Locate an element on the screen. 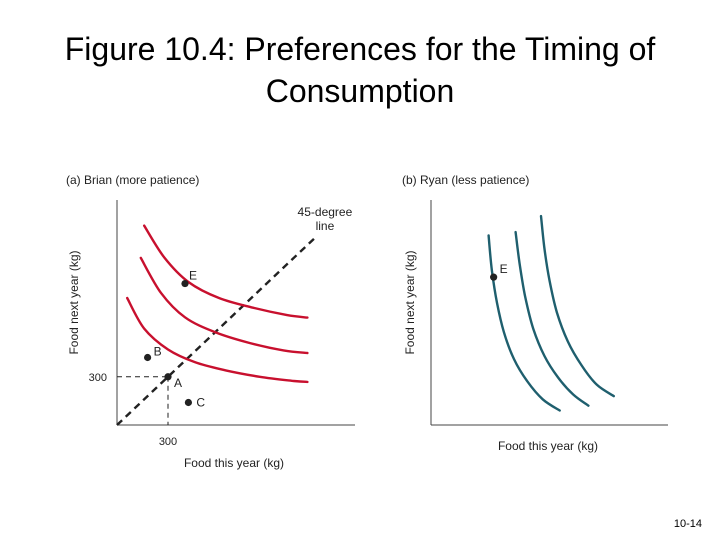 This screenshot has width=720, height=540. panel-b-y-axis-label: Food next year (kg) is located at coordinates (410, 302).